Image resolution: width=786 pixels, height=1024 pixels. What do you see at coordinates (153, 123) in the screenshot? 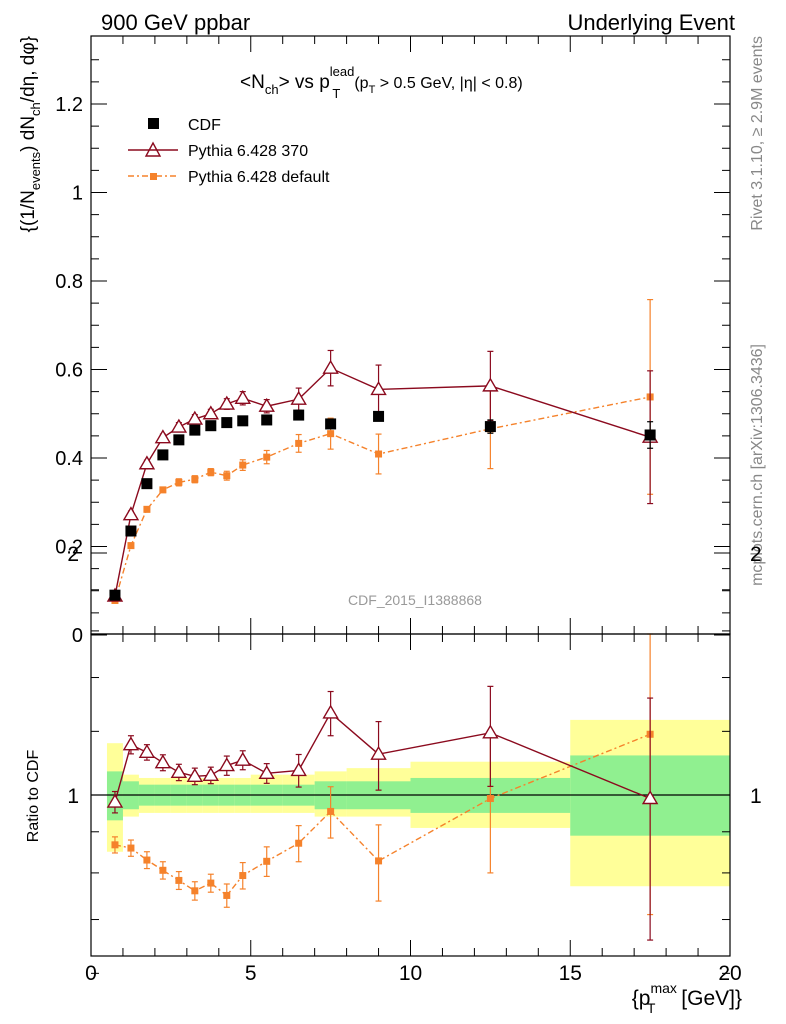
I see `legend-marker-cdf` at bounding box center [153, 123].